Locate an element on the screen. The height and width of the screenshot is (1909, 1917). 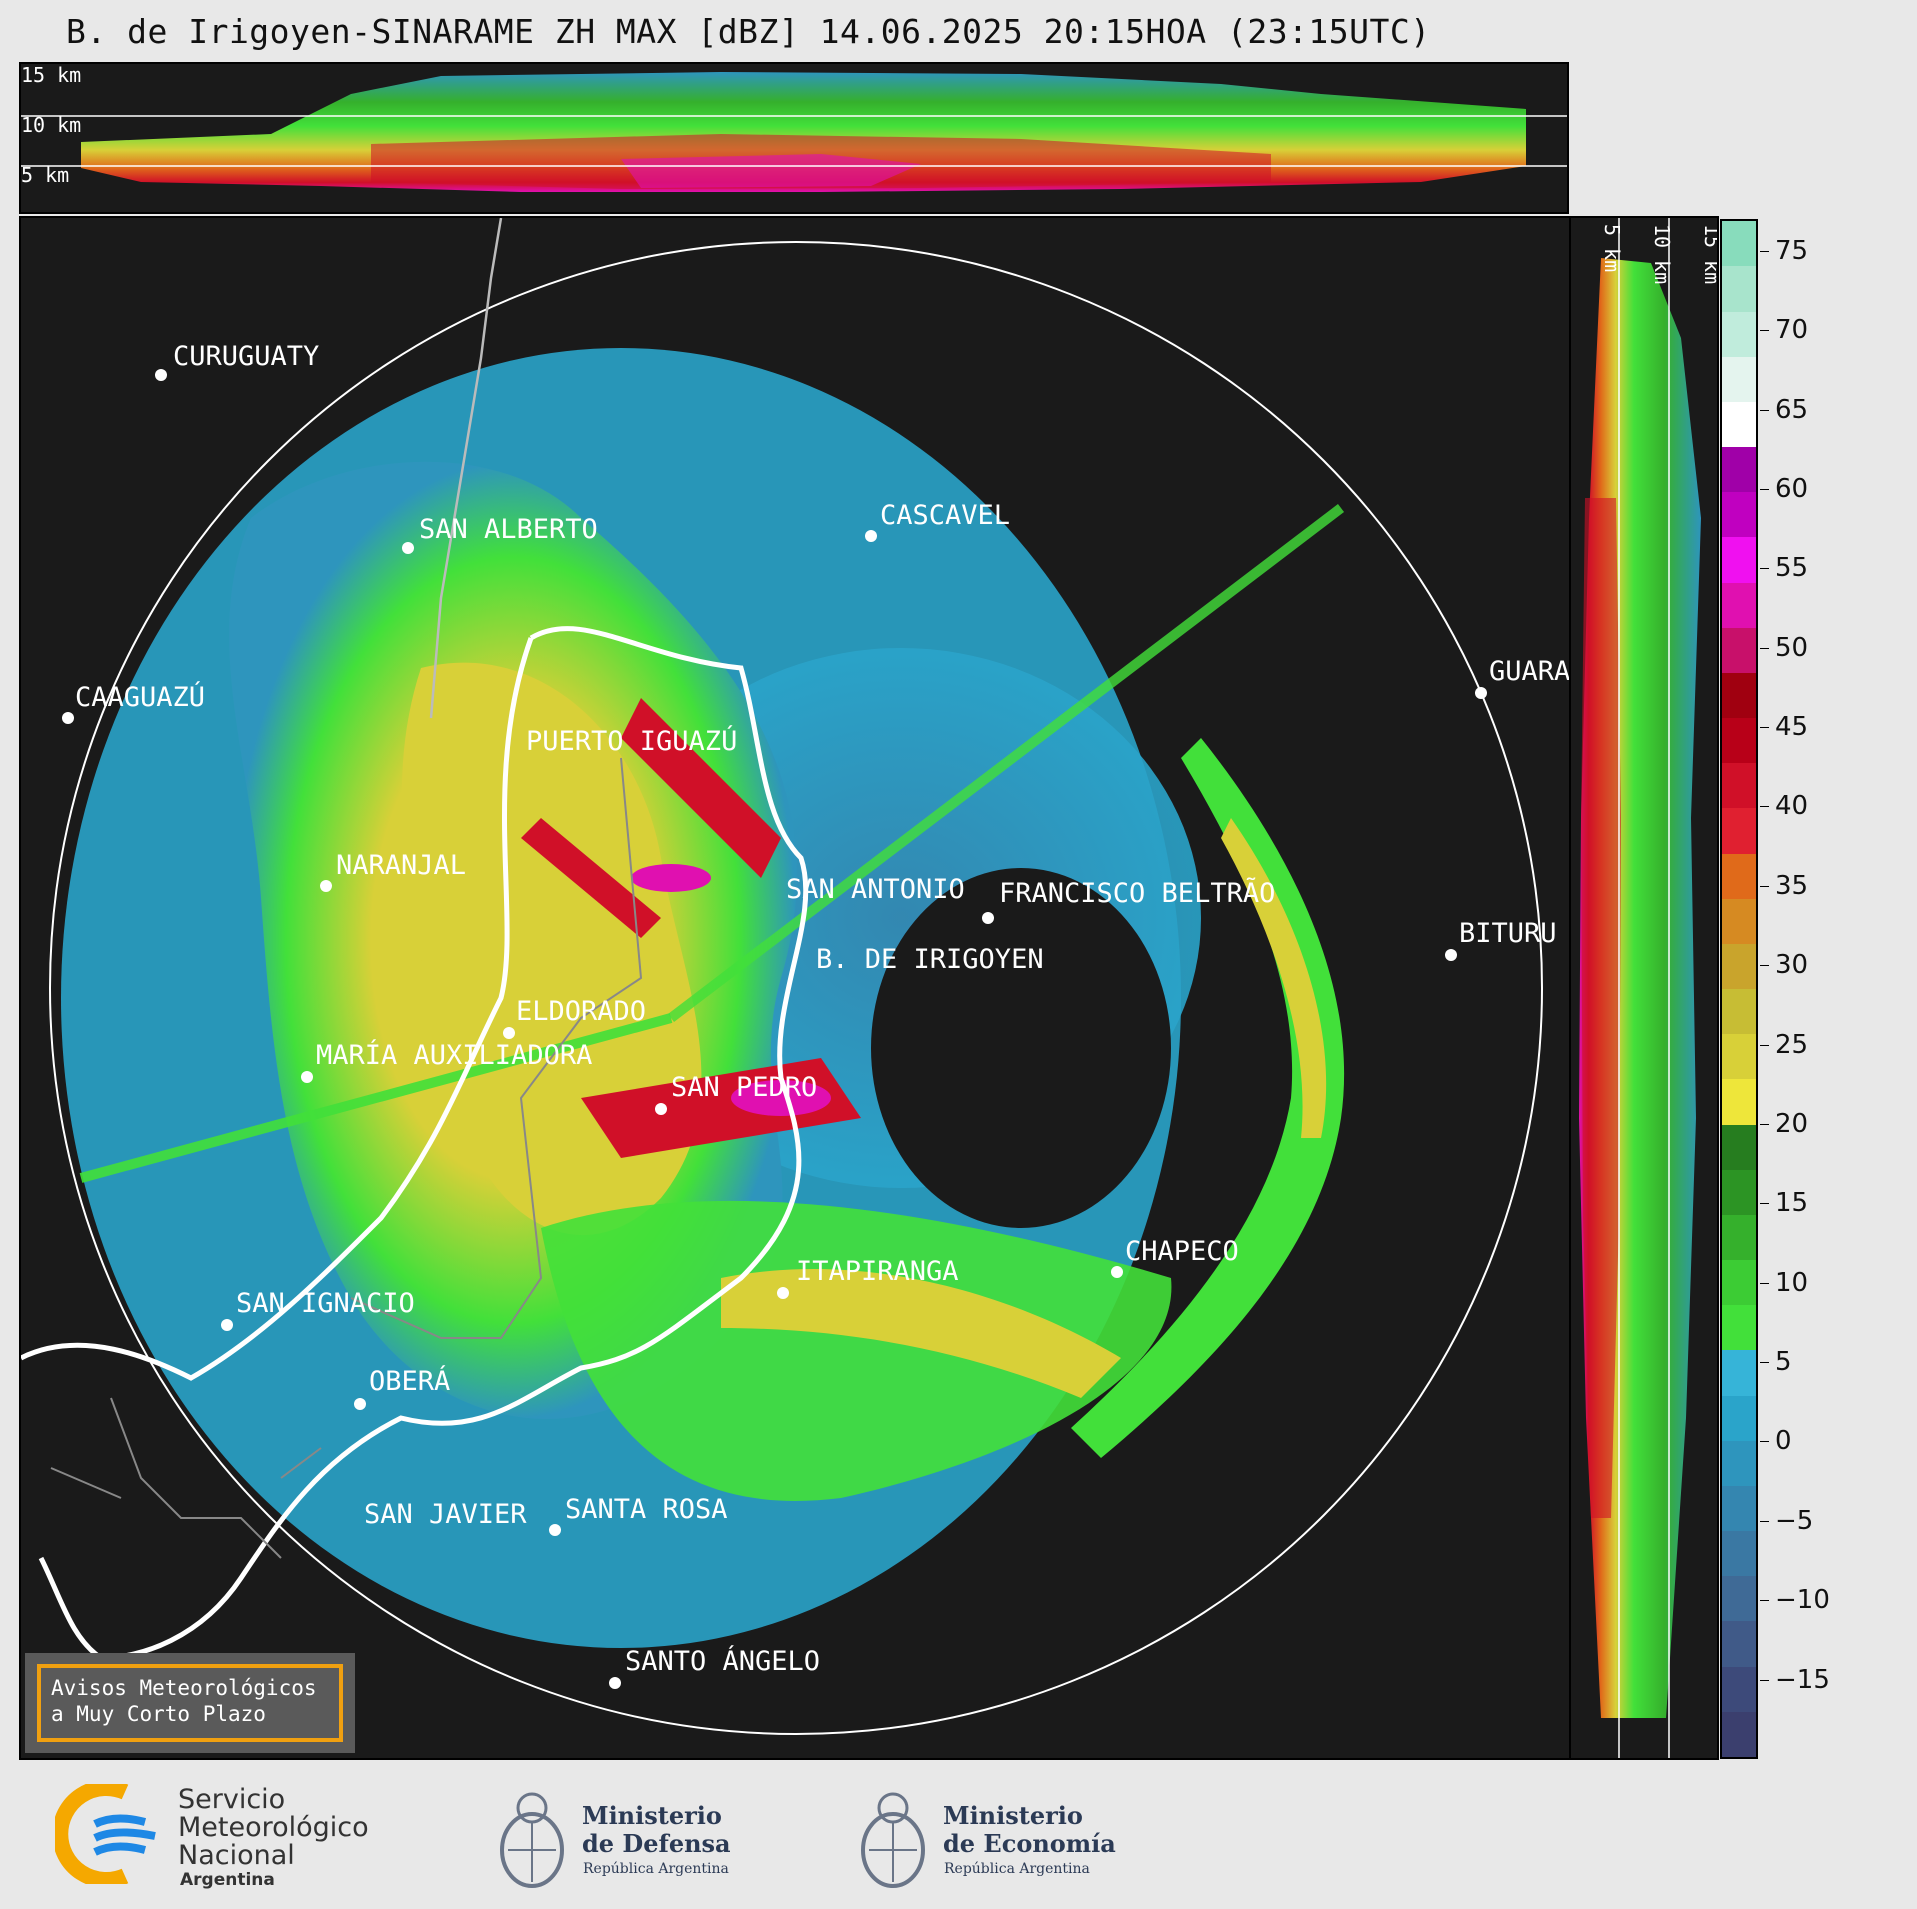
top-cross-section: 15 km 10 km 5 km is located at coordinates (794, 138).